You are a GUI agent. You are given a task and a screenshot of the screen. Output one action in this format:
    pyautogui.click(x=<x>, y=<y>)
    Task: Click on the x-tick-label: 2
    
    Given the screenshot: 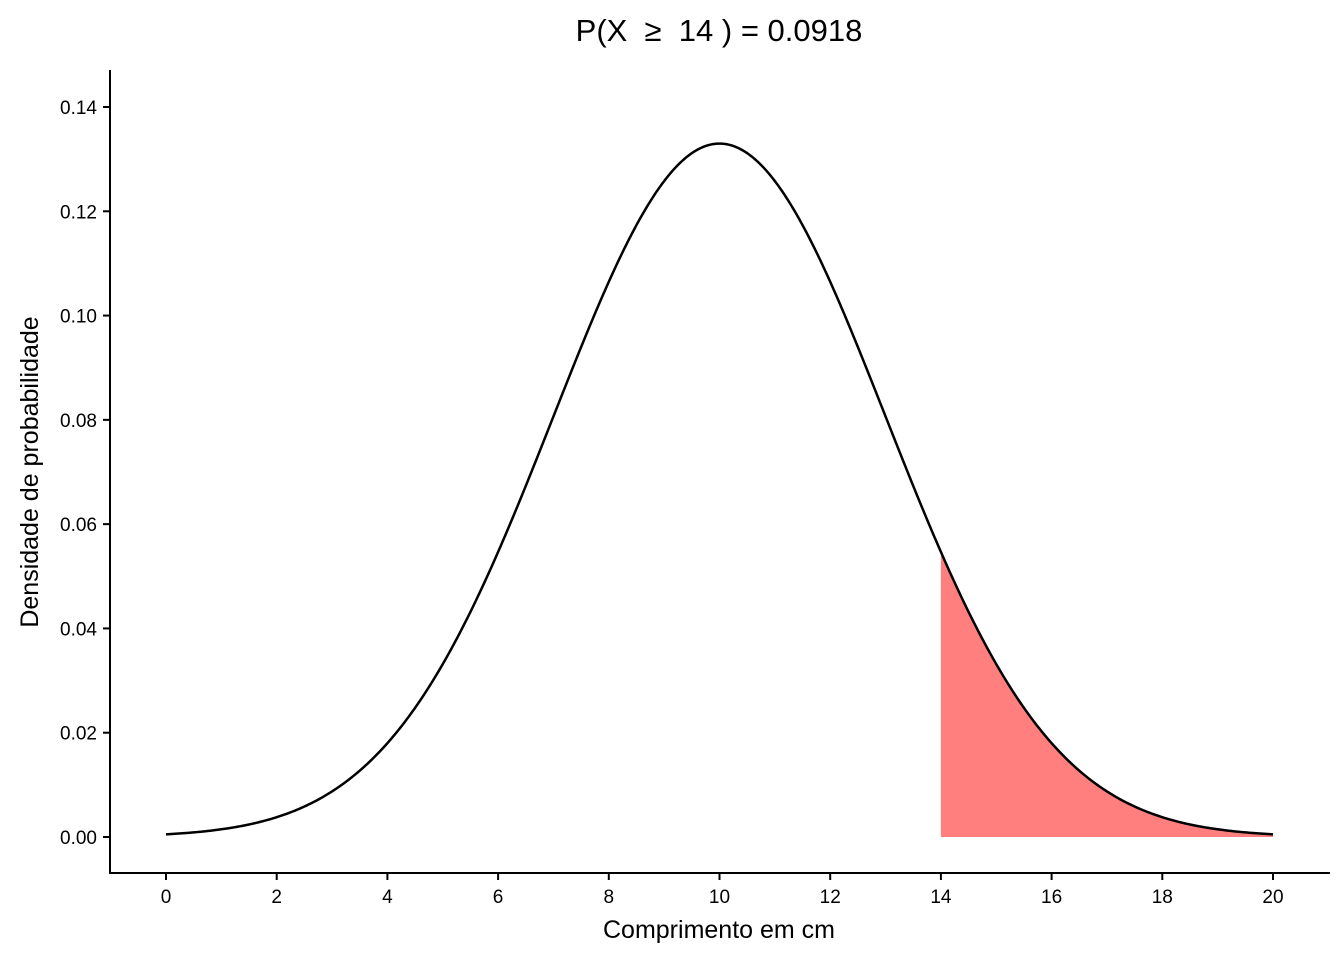 What is the action you would take?
    pyautogui.click(x=276, y=897)
    